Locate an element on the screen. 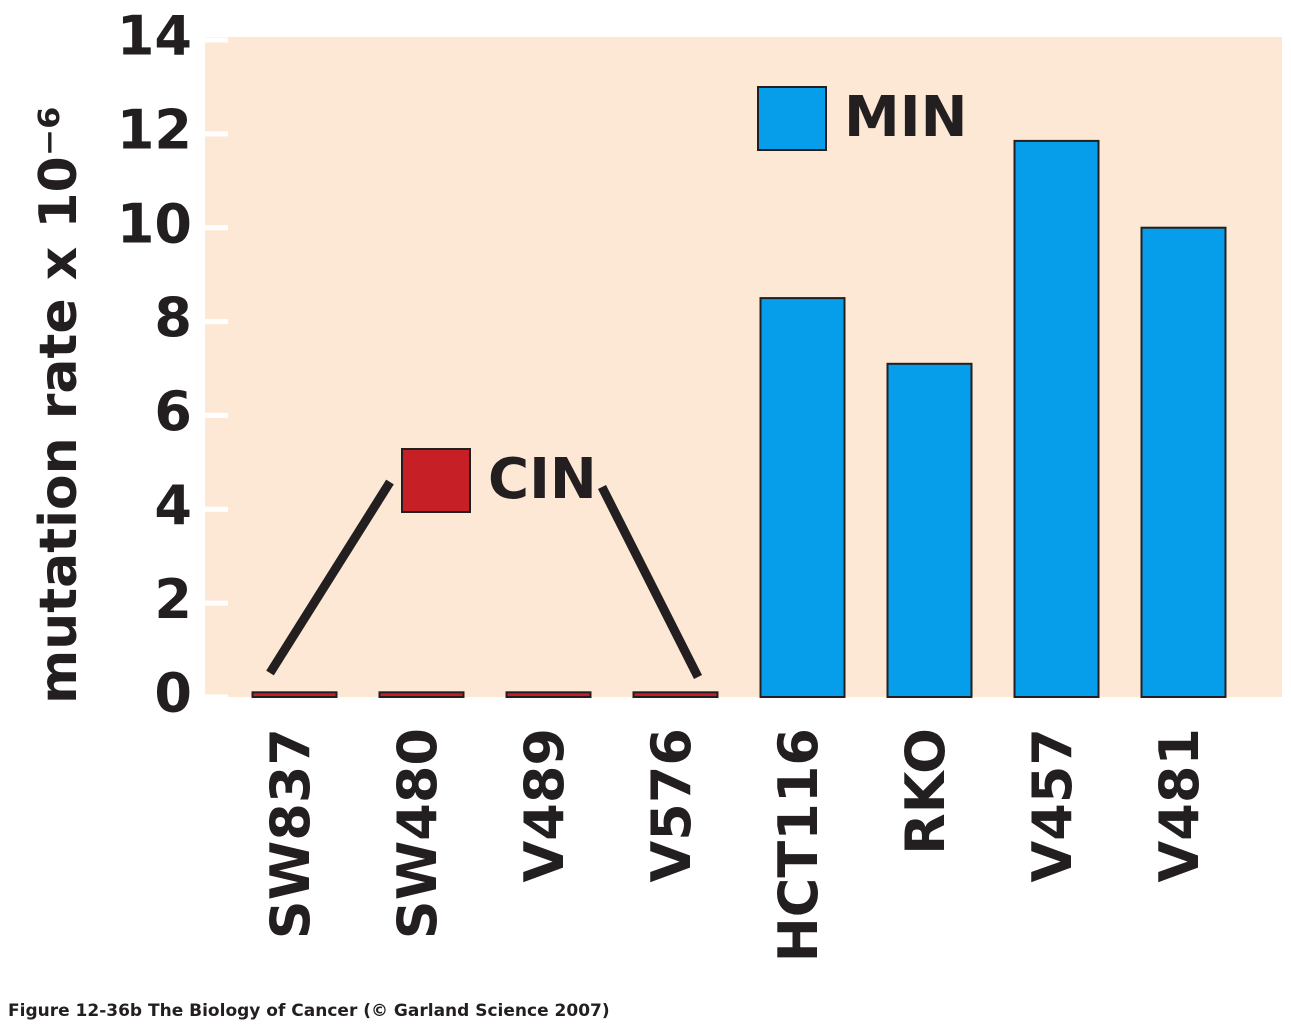  x-tick-label: V457 is located at coordinates (1052, 805).